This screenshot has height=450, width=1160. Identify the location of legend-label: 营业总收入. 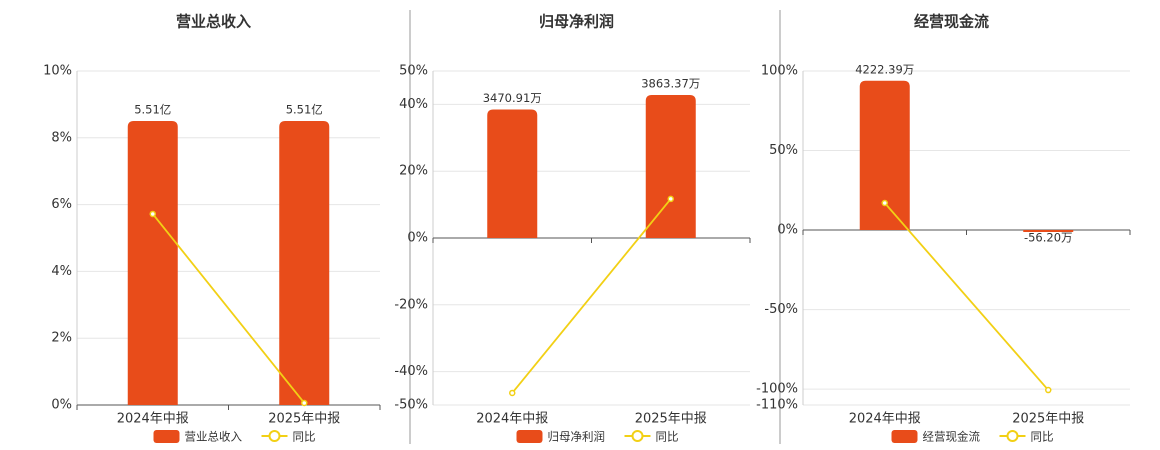
(214, 437).